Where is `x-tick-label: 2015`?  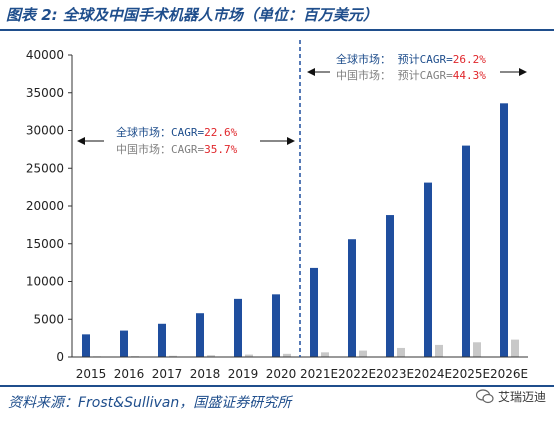
x-tick-label: 2015 is located at coordinates (91, 374).